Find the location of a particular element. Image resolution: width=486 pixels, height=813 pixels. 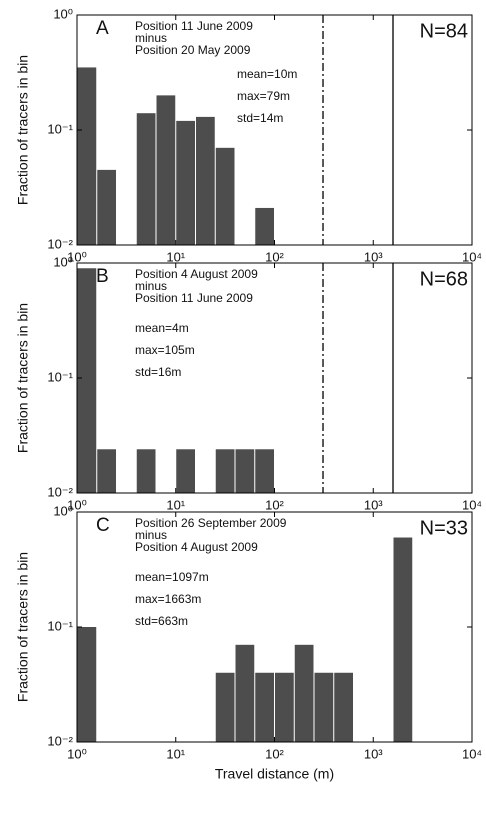

stat-label: max=1663m is located at coordinates (168, 599).